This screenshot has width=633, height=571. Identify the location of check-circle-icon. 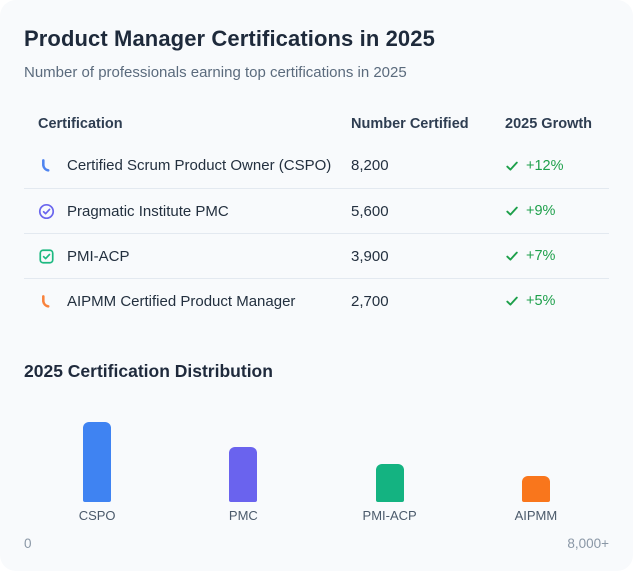
(46, 211).